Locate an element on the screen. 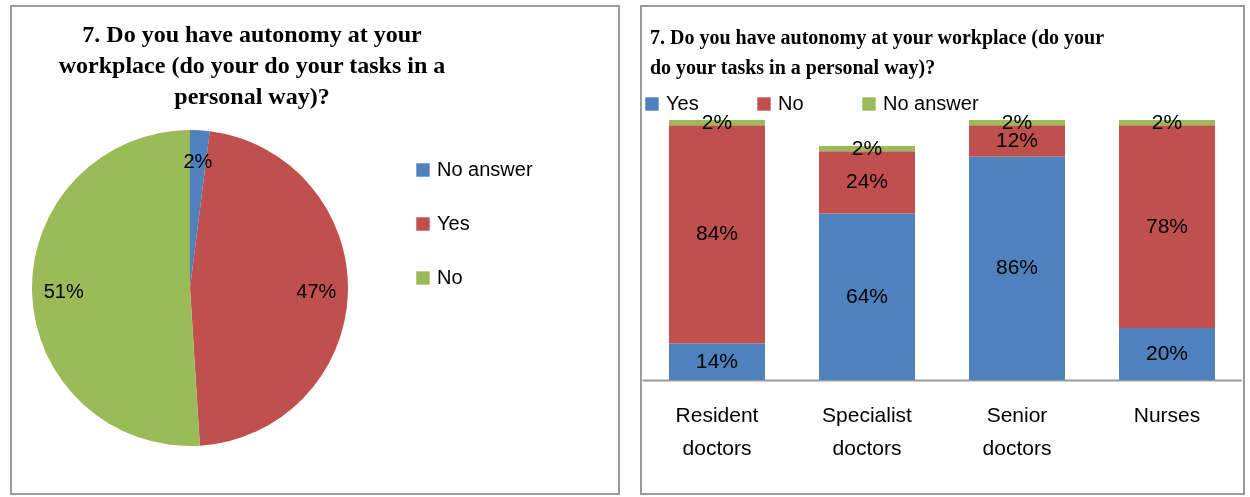  data-label: 20% is located at coordinates (1167, 352).